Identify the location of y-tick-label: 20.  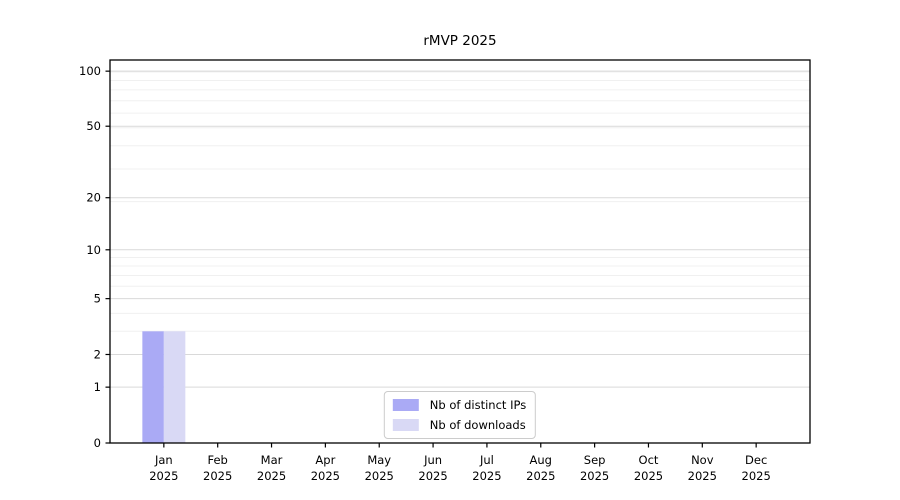
(93, 198).